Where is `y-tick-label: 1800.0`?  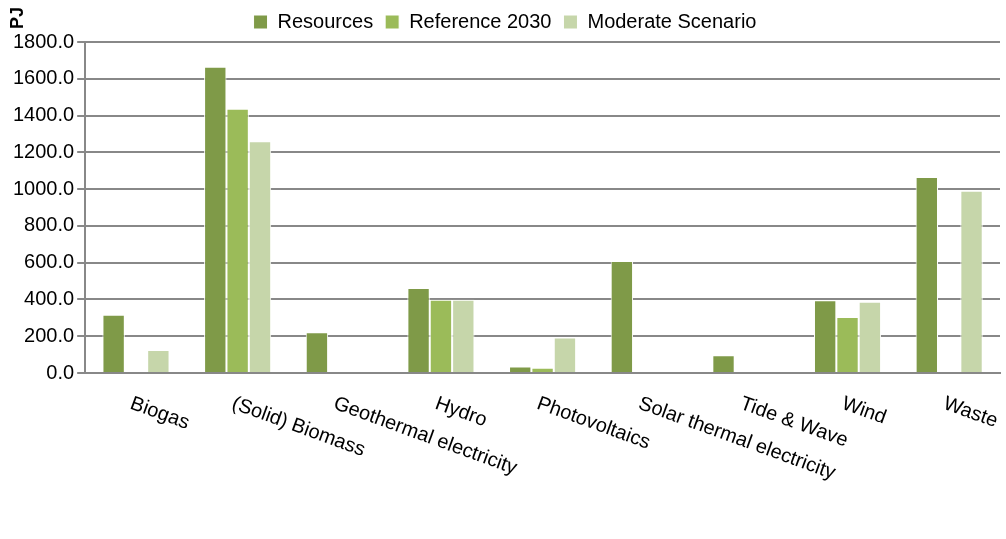
y-tick-label: 1800.0 is located at coordinates (44, 40).